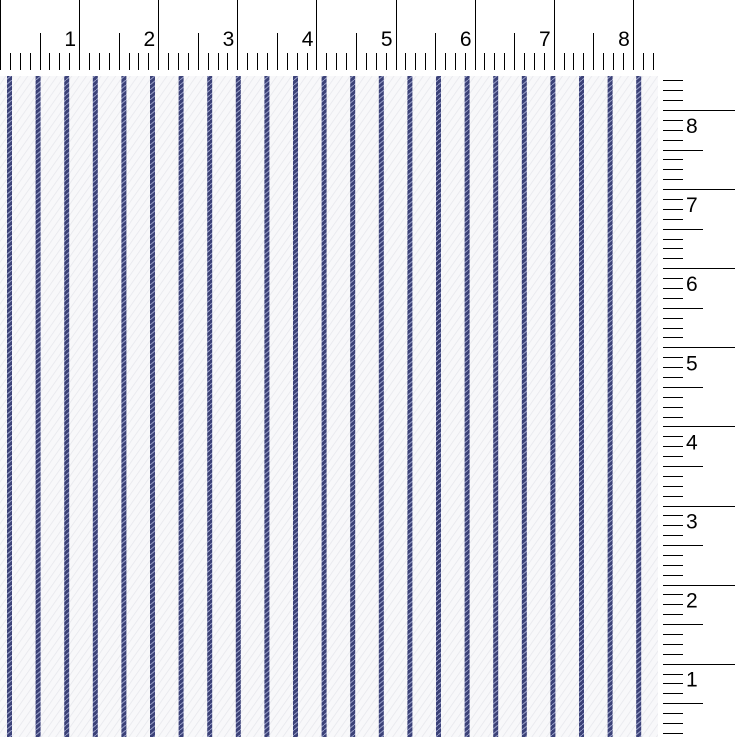 The height and width of the screenshot is (737, 735). I want to click on right-ruler: 8 7 6 5 4 3 2 1, so click(699, 407).